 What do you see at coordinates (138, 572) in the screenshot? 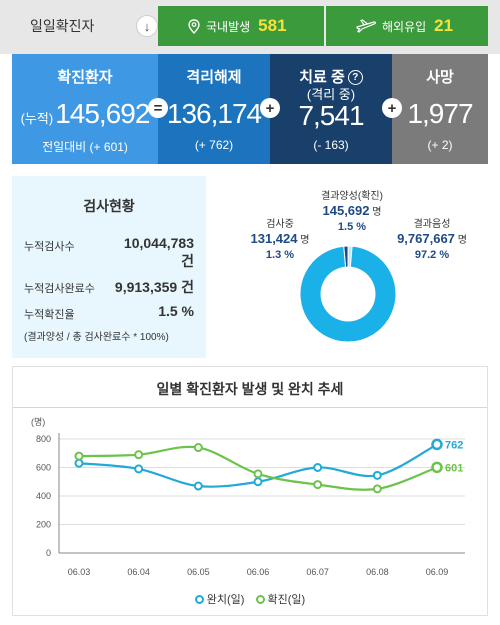
I see `x-tick-label: 06.04` at bounding box center [138, 572].